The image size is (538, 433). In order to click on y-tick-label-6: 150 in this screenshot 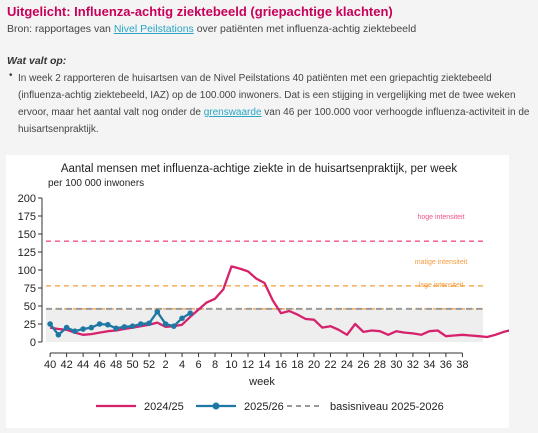, I will do `click(27, 235)`.